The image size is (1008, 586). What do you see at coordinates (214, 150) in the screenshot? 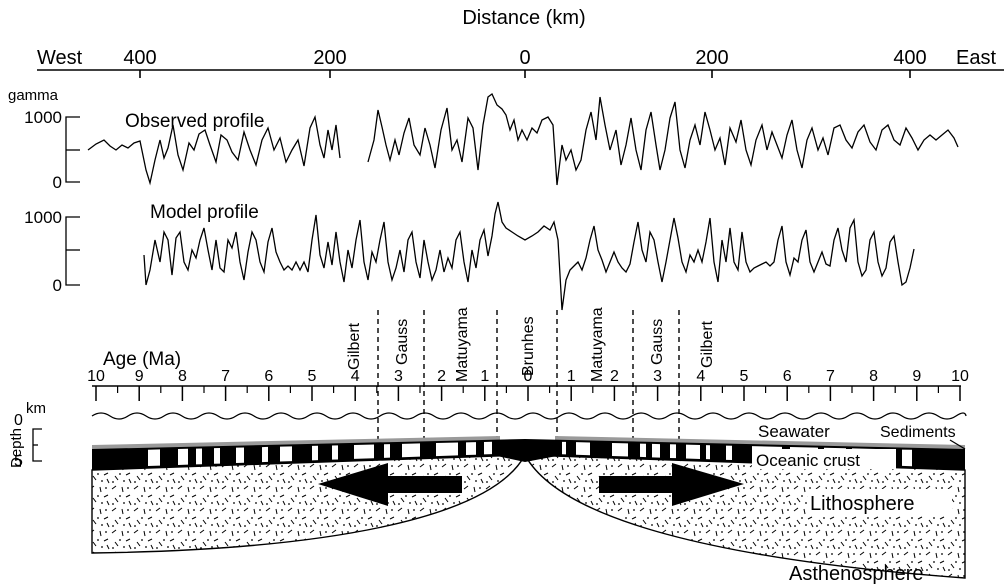
I see `observed-profile-trace-west` at bounding box center [214, 150].